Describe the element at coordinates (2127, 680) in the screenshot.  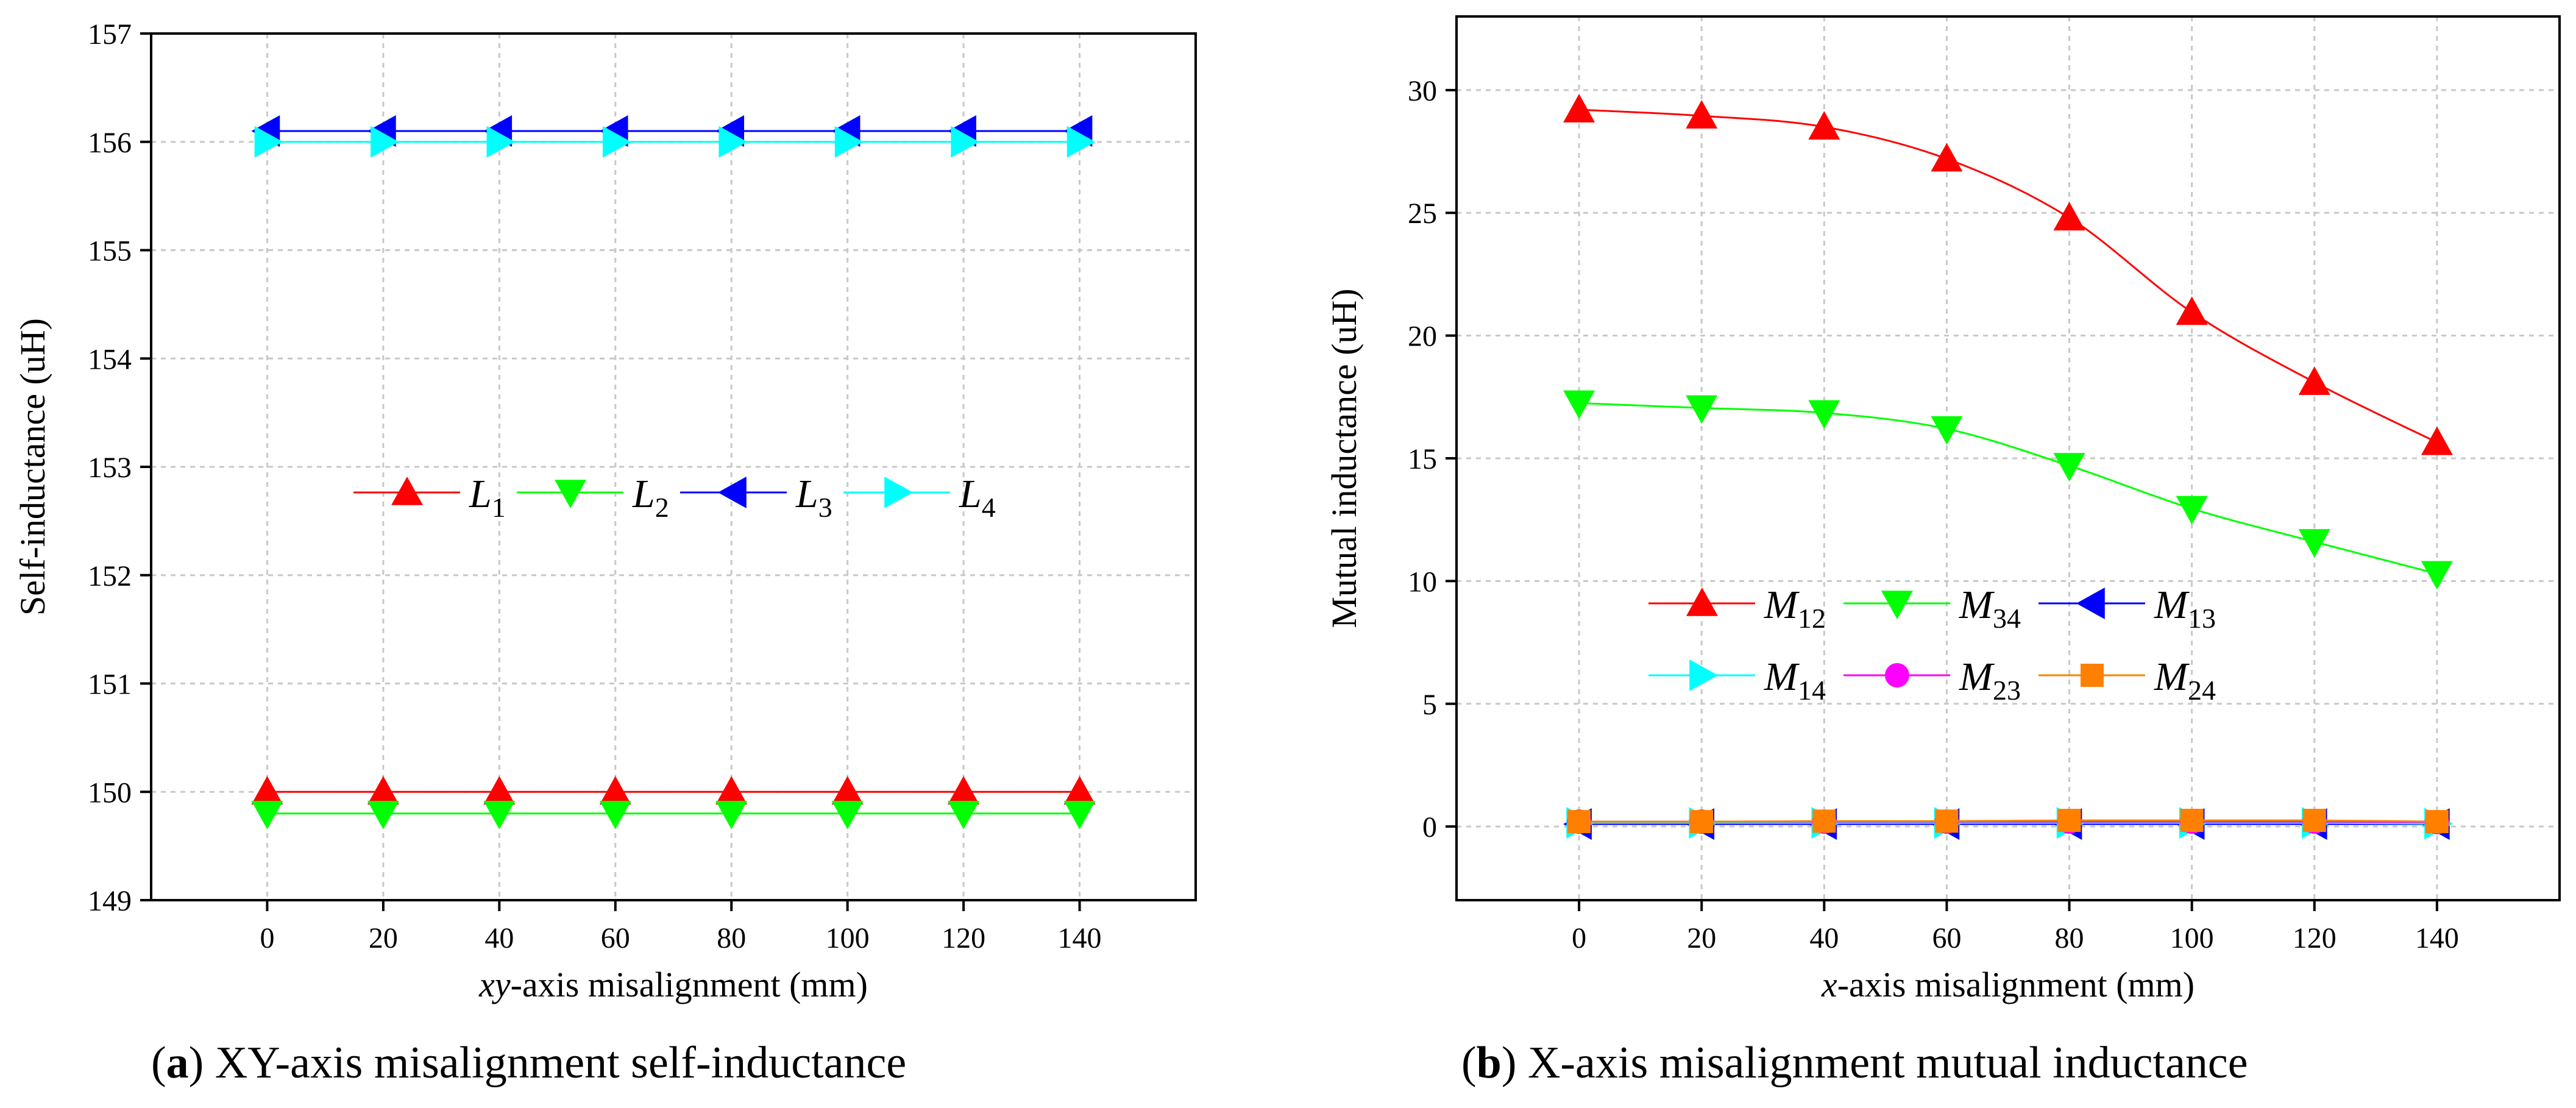
I see `legend-item-M24: M24` at that location.